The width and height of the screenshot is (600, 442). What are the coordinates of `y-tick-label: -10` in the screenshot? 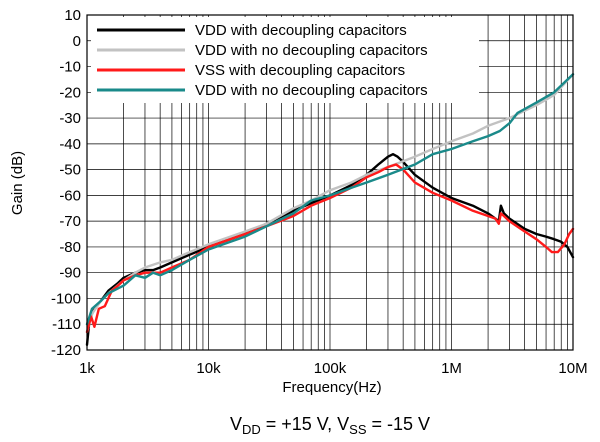 It's located at (70, 67).